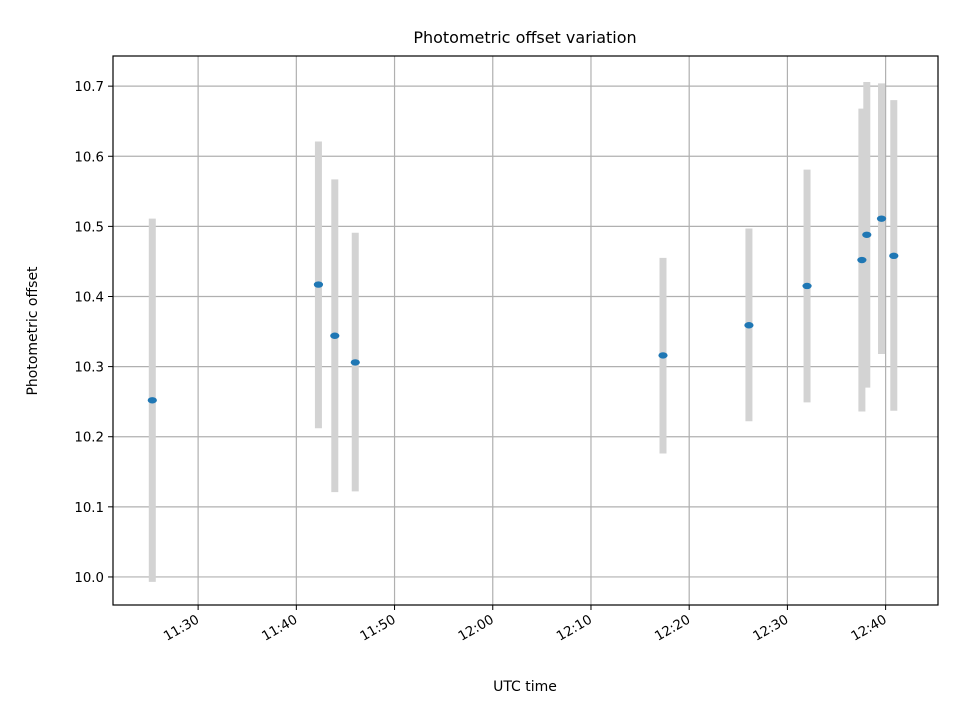 The image size is (960, 720). What do you see at coordinates (89, 578) in the screenshot?
I see `y-tick-label: 10.0` at bounding box center [89, 578].